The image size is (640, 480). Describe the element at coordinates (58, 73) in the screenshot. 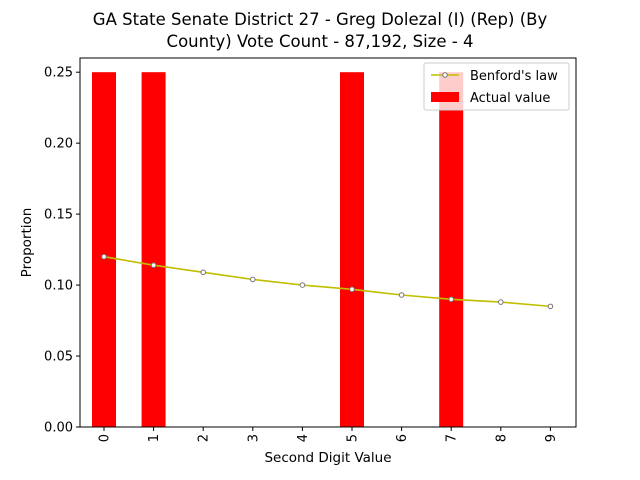

I see `y-tick-label: 0.25` at that location.